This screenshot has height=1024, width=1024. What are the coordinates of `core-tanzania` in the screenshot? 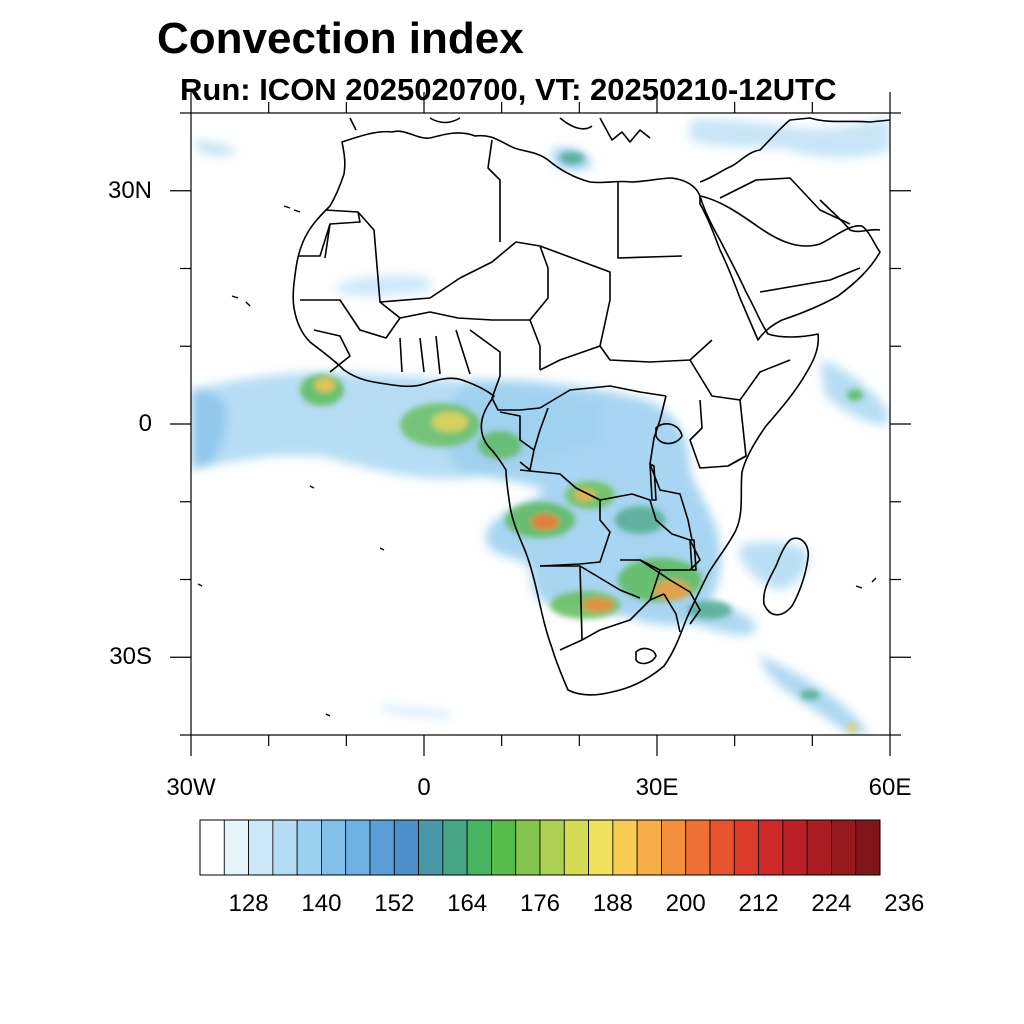 It's located at (640, 520).